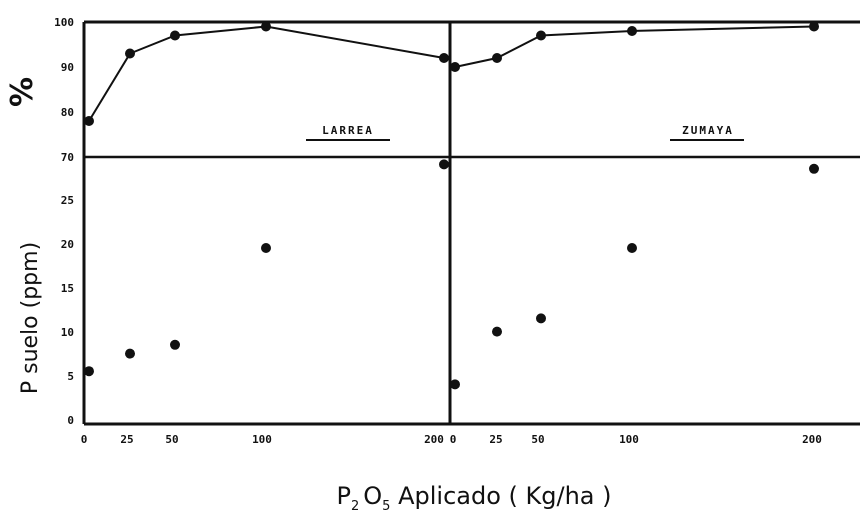 The width and height of the screenshot is (860, 516). What do you see at coordinates (67, 200) in the screenshot?
I see `y-tick-25: 25` at bounding box center [67, 200].